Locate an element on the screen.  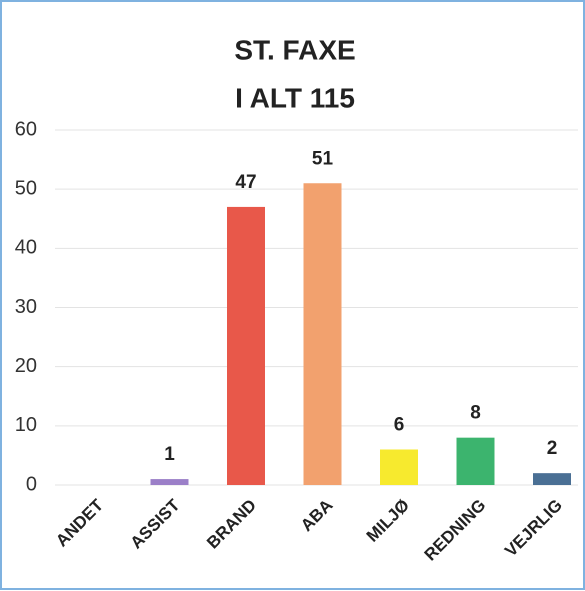
x-tick-label: MILJØ is located at coordinates (388, 521).